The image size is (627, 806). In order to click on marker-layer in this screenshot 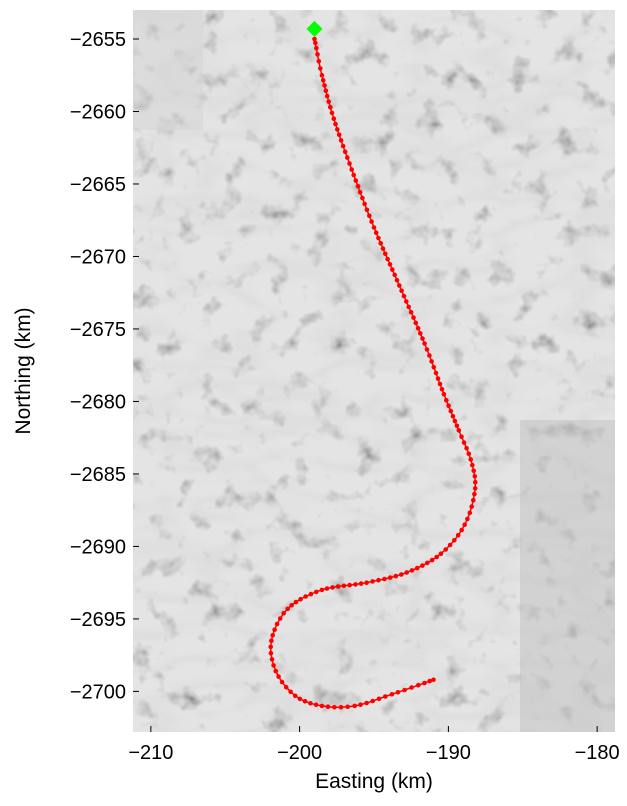, I will do `click(314, 28)`.